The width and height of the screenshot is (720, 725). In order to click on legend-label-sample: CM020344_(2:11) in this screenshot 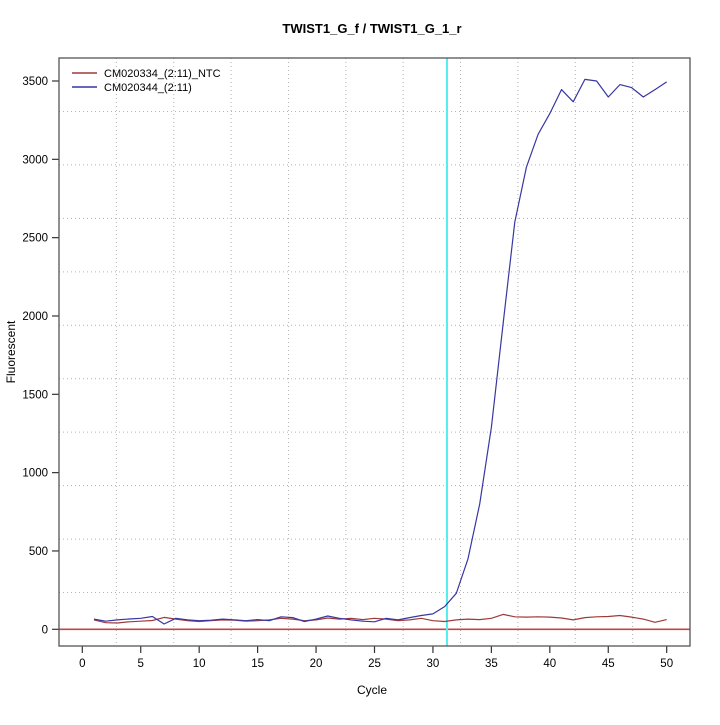, I will do `click(148, 88)`.